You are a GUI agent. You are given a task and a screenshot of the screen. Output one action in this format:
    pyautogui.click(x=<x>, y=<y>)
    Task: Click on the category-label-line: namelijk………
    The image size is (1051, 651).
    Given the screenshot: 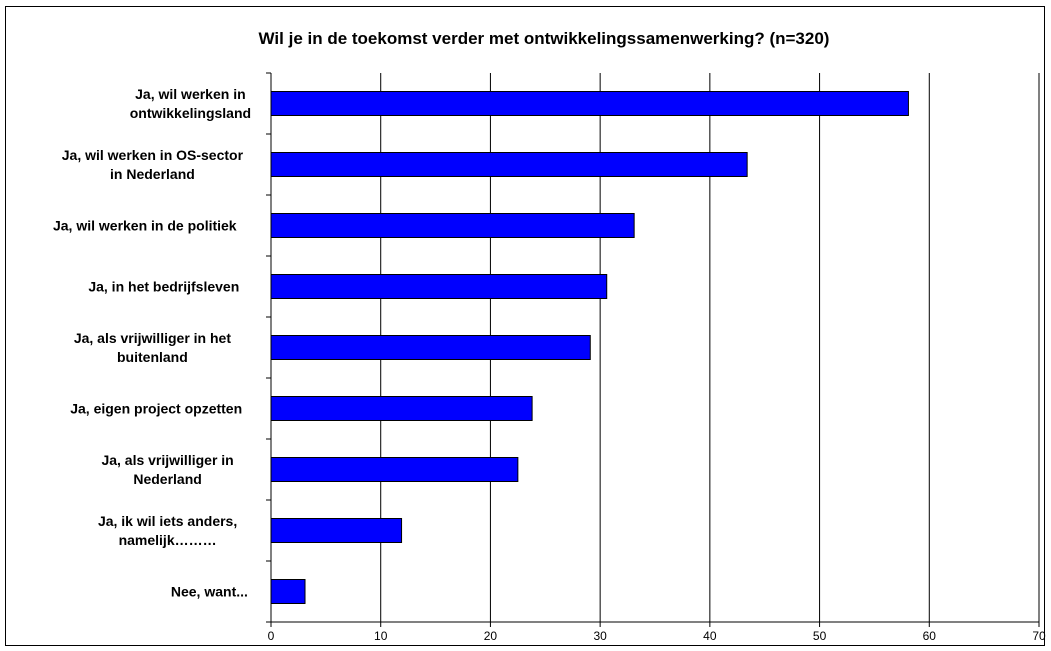 What is the action you would take?
    pyautogui.click(x=168, y=540)
    